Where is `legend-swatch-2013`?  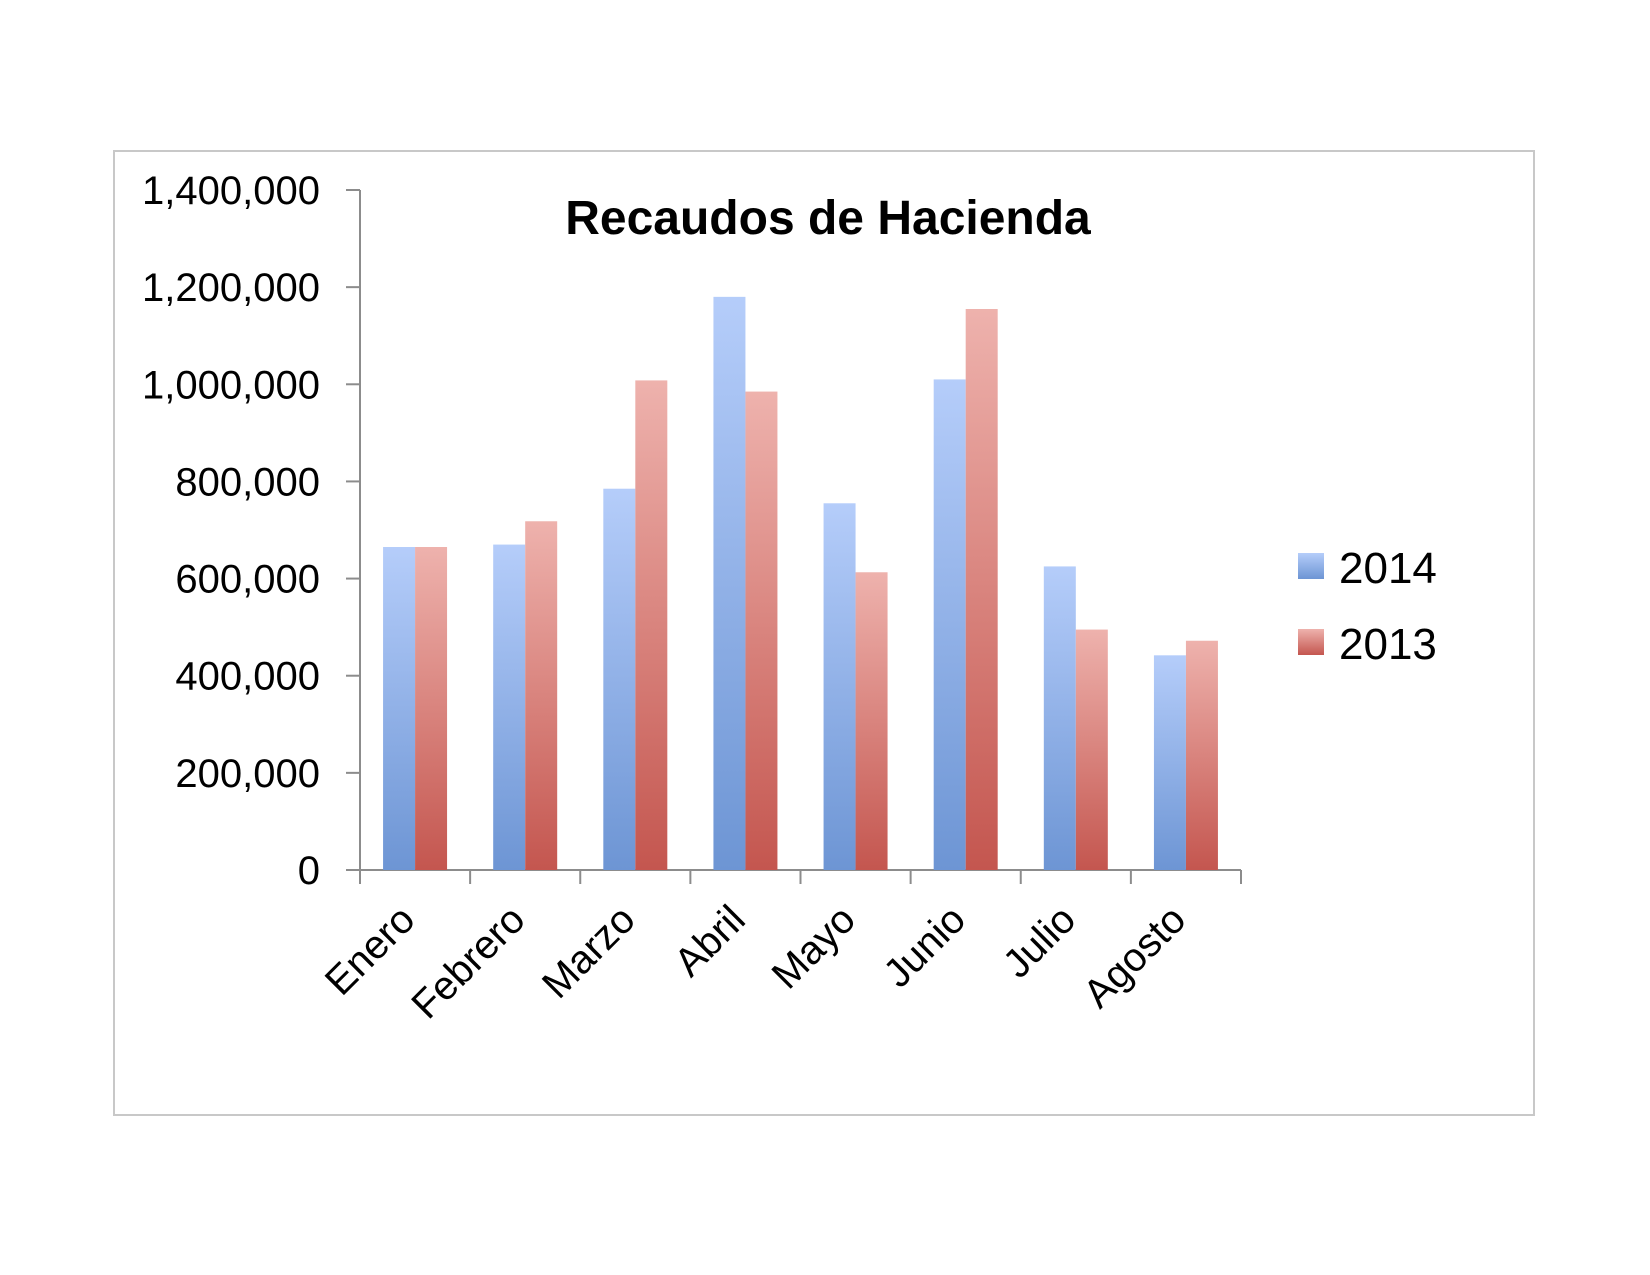
legend-swatch-2013 is located at coordinates (1311, 642).